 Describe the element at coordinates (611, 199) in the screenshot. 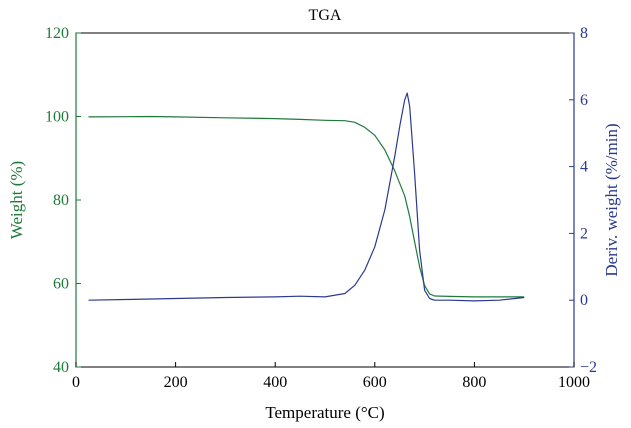

I see `right-axis-title: Deriv. weight (%/min)` at that location.